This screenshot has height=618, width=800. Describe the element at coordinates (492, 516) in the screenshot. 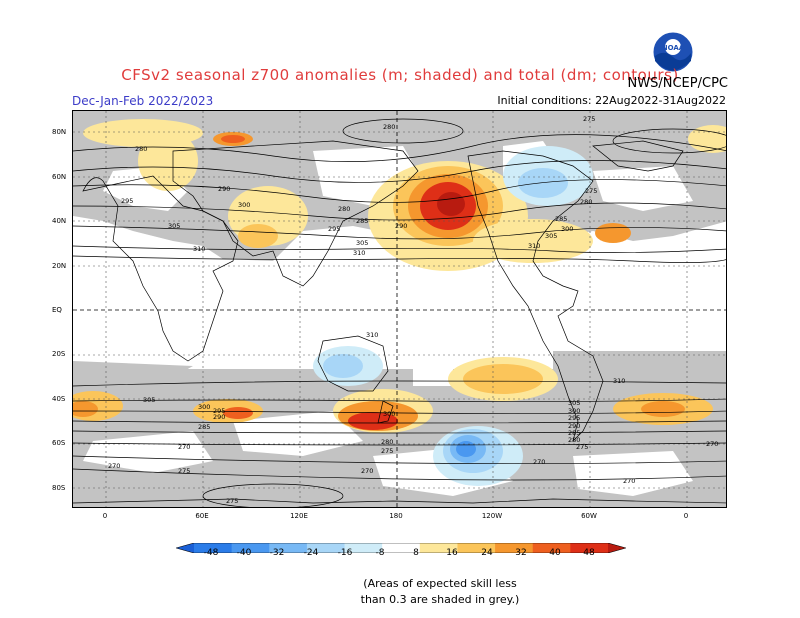

I see `lon-label-120w: 120W` at that location.